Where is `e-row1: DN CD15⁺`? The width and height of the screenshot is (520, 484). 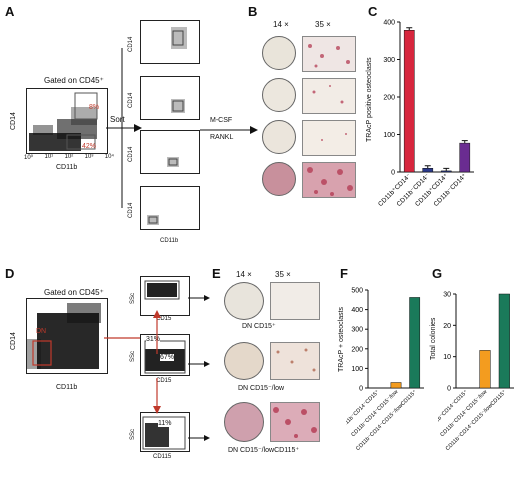
e-row1: DN CD15⁺ is located at coordinates (259, 326).